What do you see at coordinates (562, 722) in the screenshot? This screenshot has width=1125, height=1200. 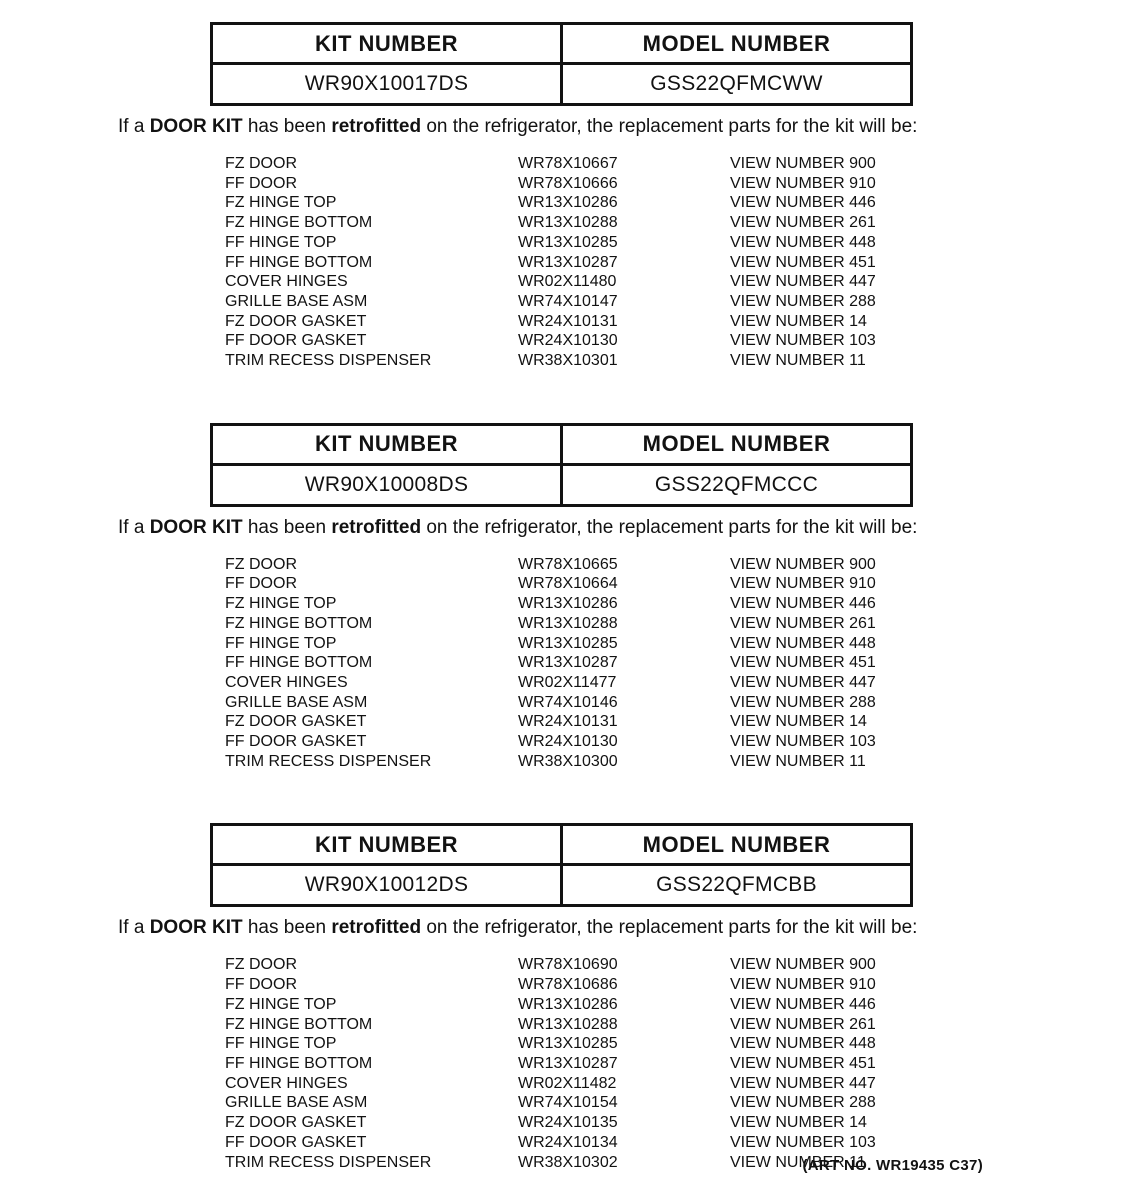 I see `part-row: FZ DOOR GASKET WR24X10131 VIEW NUMBER 14` at bounding box center [562, 722].